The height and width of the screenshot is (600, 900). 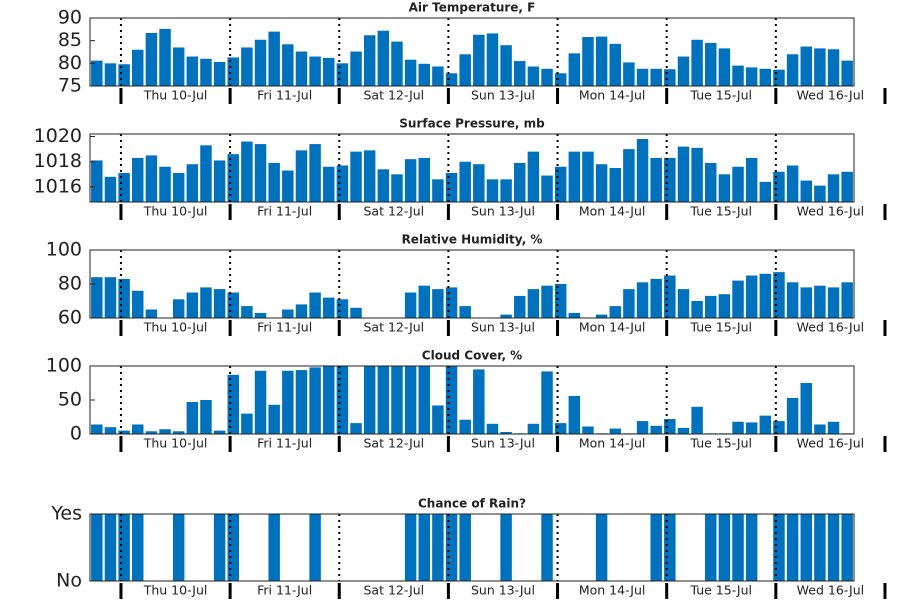 What do you see at coordinates (70, 40) in the screenshot?
I see `y-tick-label: 85` at bounding box center [70, 40].